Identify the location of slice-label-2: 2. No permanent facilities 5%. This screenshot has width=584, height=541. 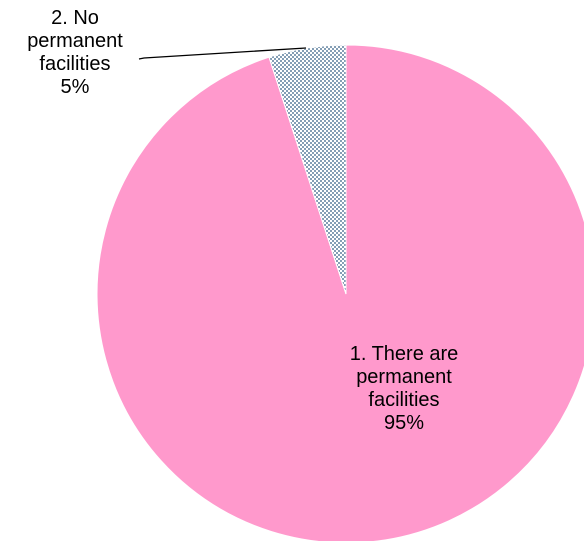
(75, 52).